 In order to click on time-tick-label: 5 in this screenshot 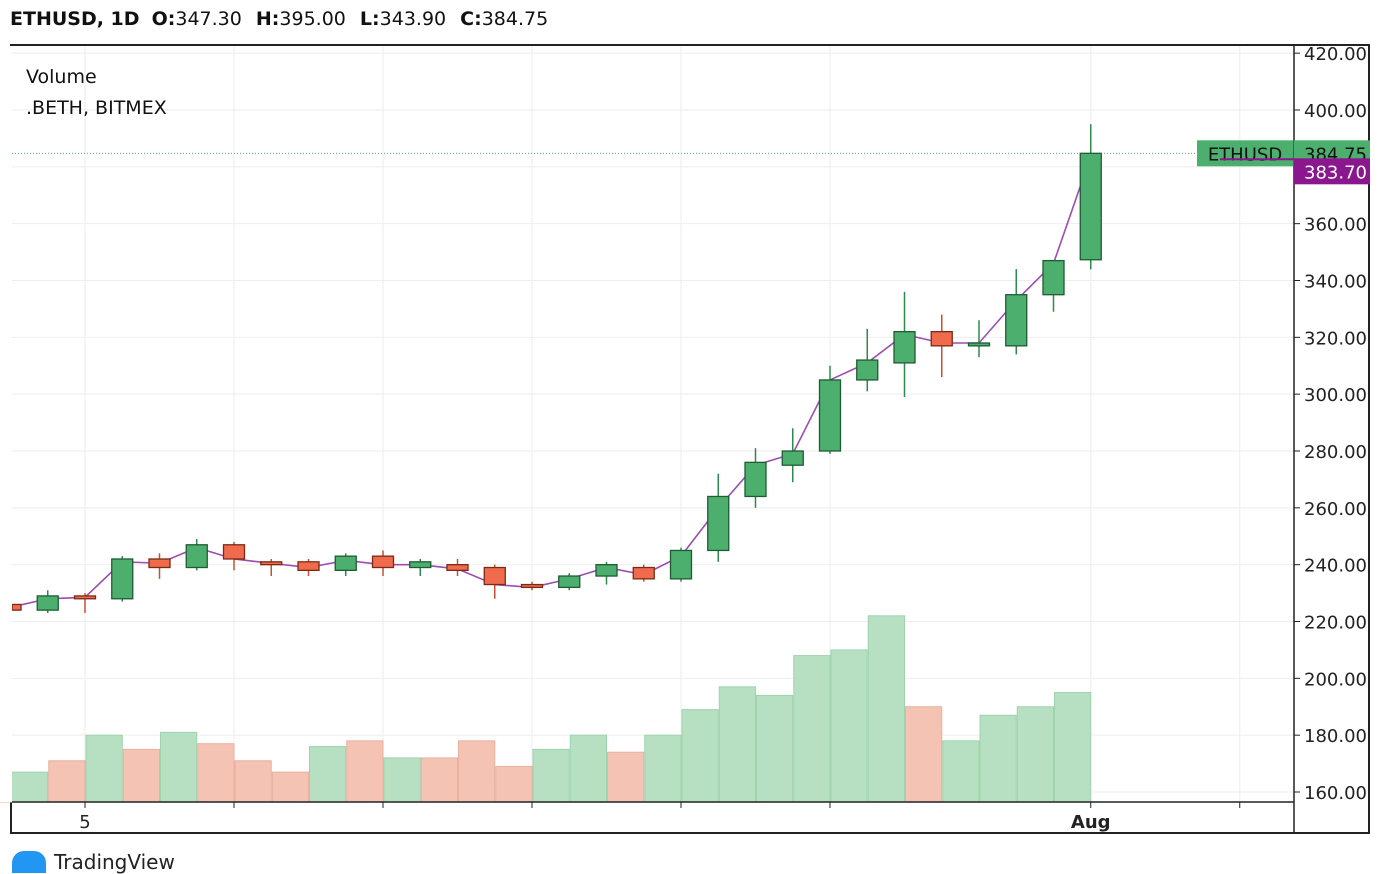, I will do `click(84, 822)`.